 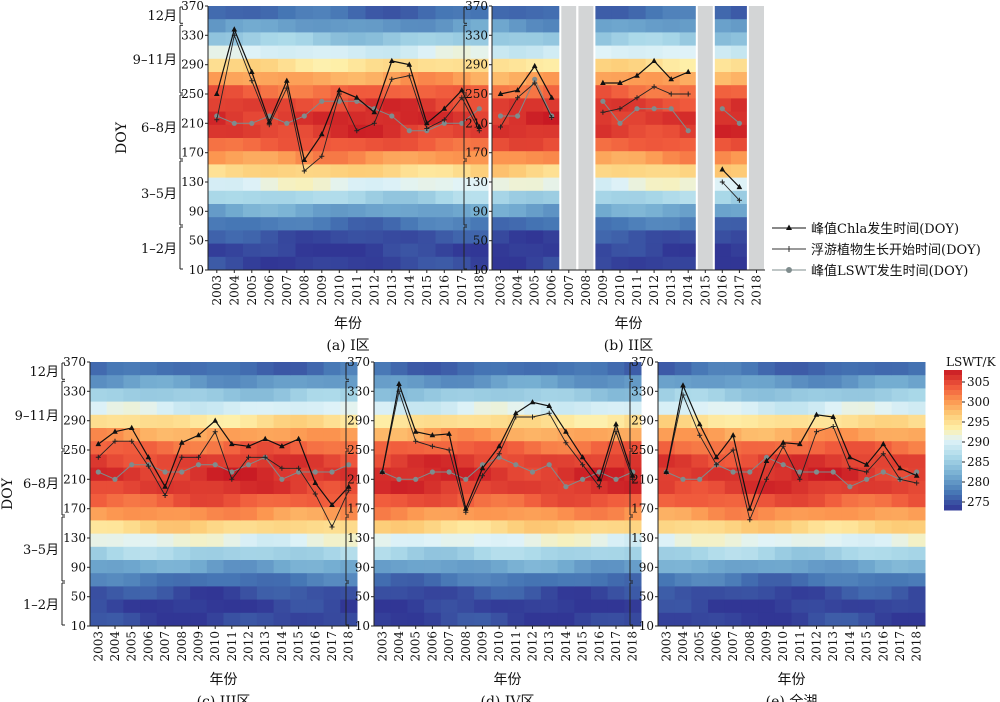 I want to click on y-tick-label: 90, so click(x=78, y=567).